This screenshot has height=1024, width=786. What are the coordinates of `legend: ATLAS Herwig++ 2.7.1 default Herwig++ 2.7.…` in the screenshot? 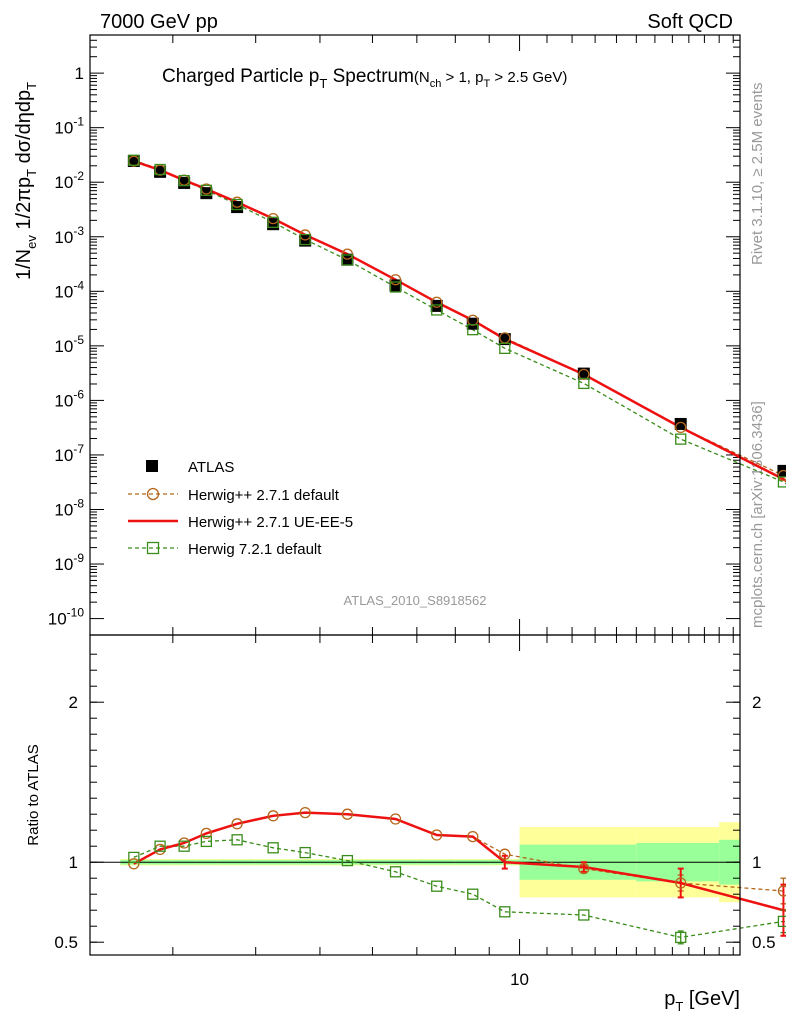 It's located at (240, 508).